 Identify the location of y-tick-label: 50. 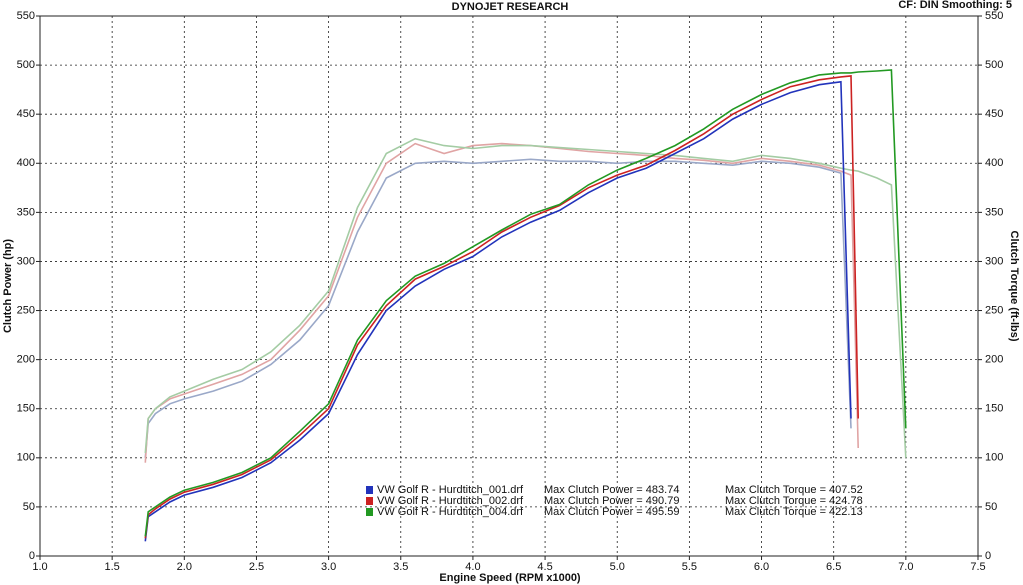
(29, 507).